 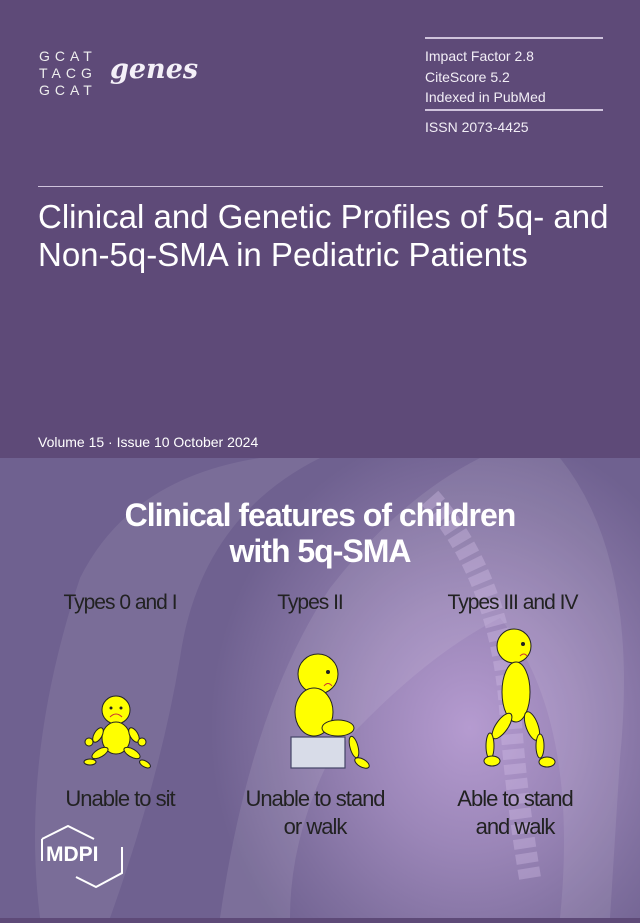 What do you see at coordinates (320, 515) in the screenshot?
I see `figure-title-line: Clinical features of children` at bounding box center [320, 515].